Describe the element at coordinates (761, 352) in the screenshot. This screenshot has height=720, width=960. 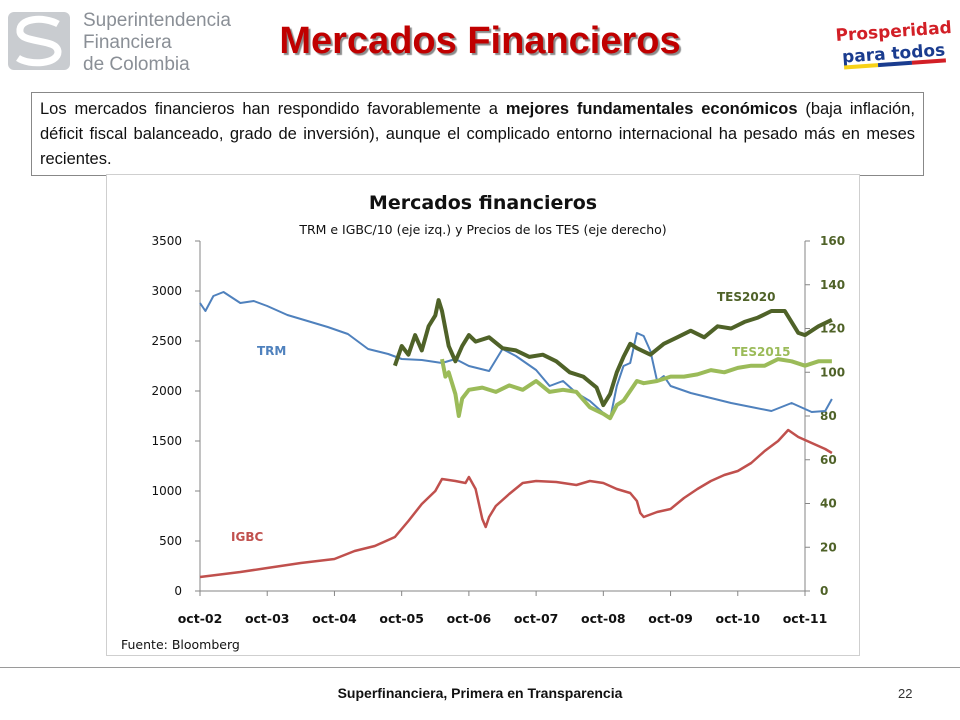
I see `series-label-tes2015: TES2015` at that location.